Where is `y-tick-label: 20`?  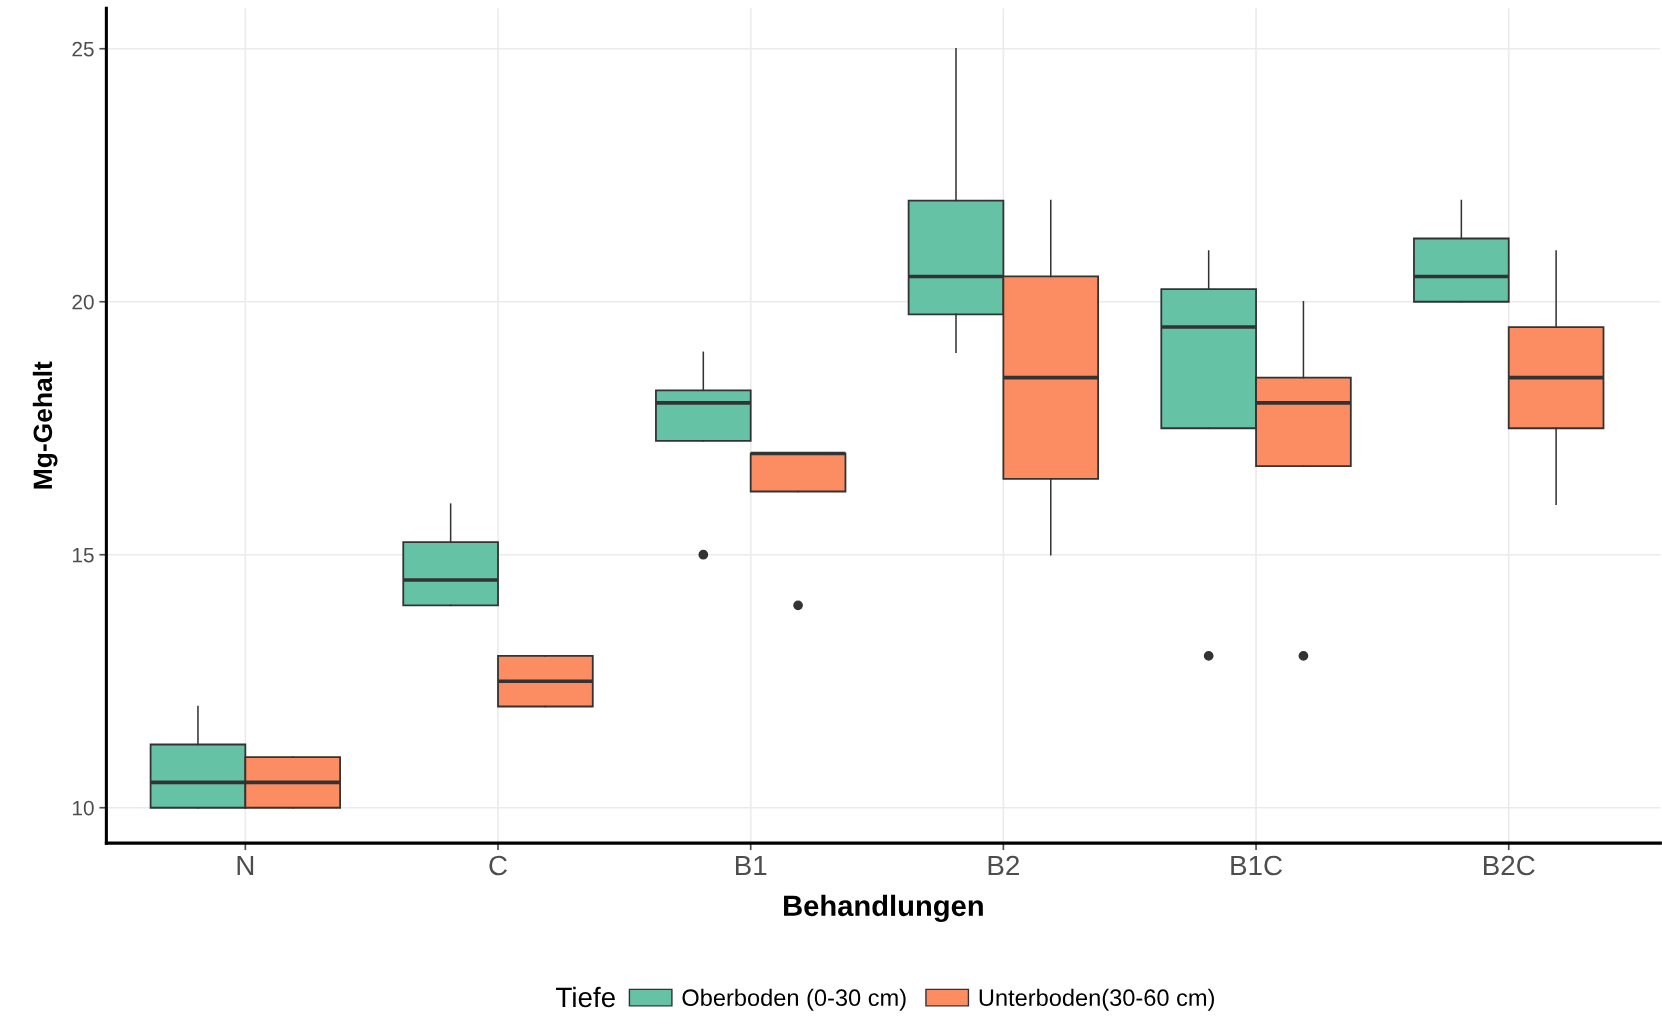 y-tick-label: 20 is located at coordinates (83, 302).